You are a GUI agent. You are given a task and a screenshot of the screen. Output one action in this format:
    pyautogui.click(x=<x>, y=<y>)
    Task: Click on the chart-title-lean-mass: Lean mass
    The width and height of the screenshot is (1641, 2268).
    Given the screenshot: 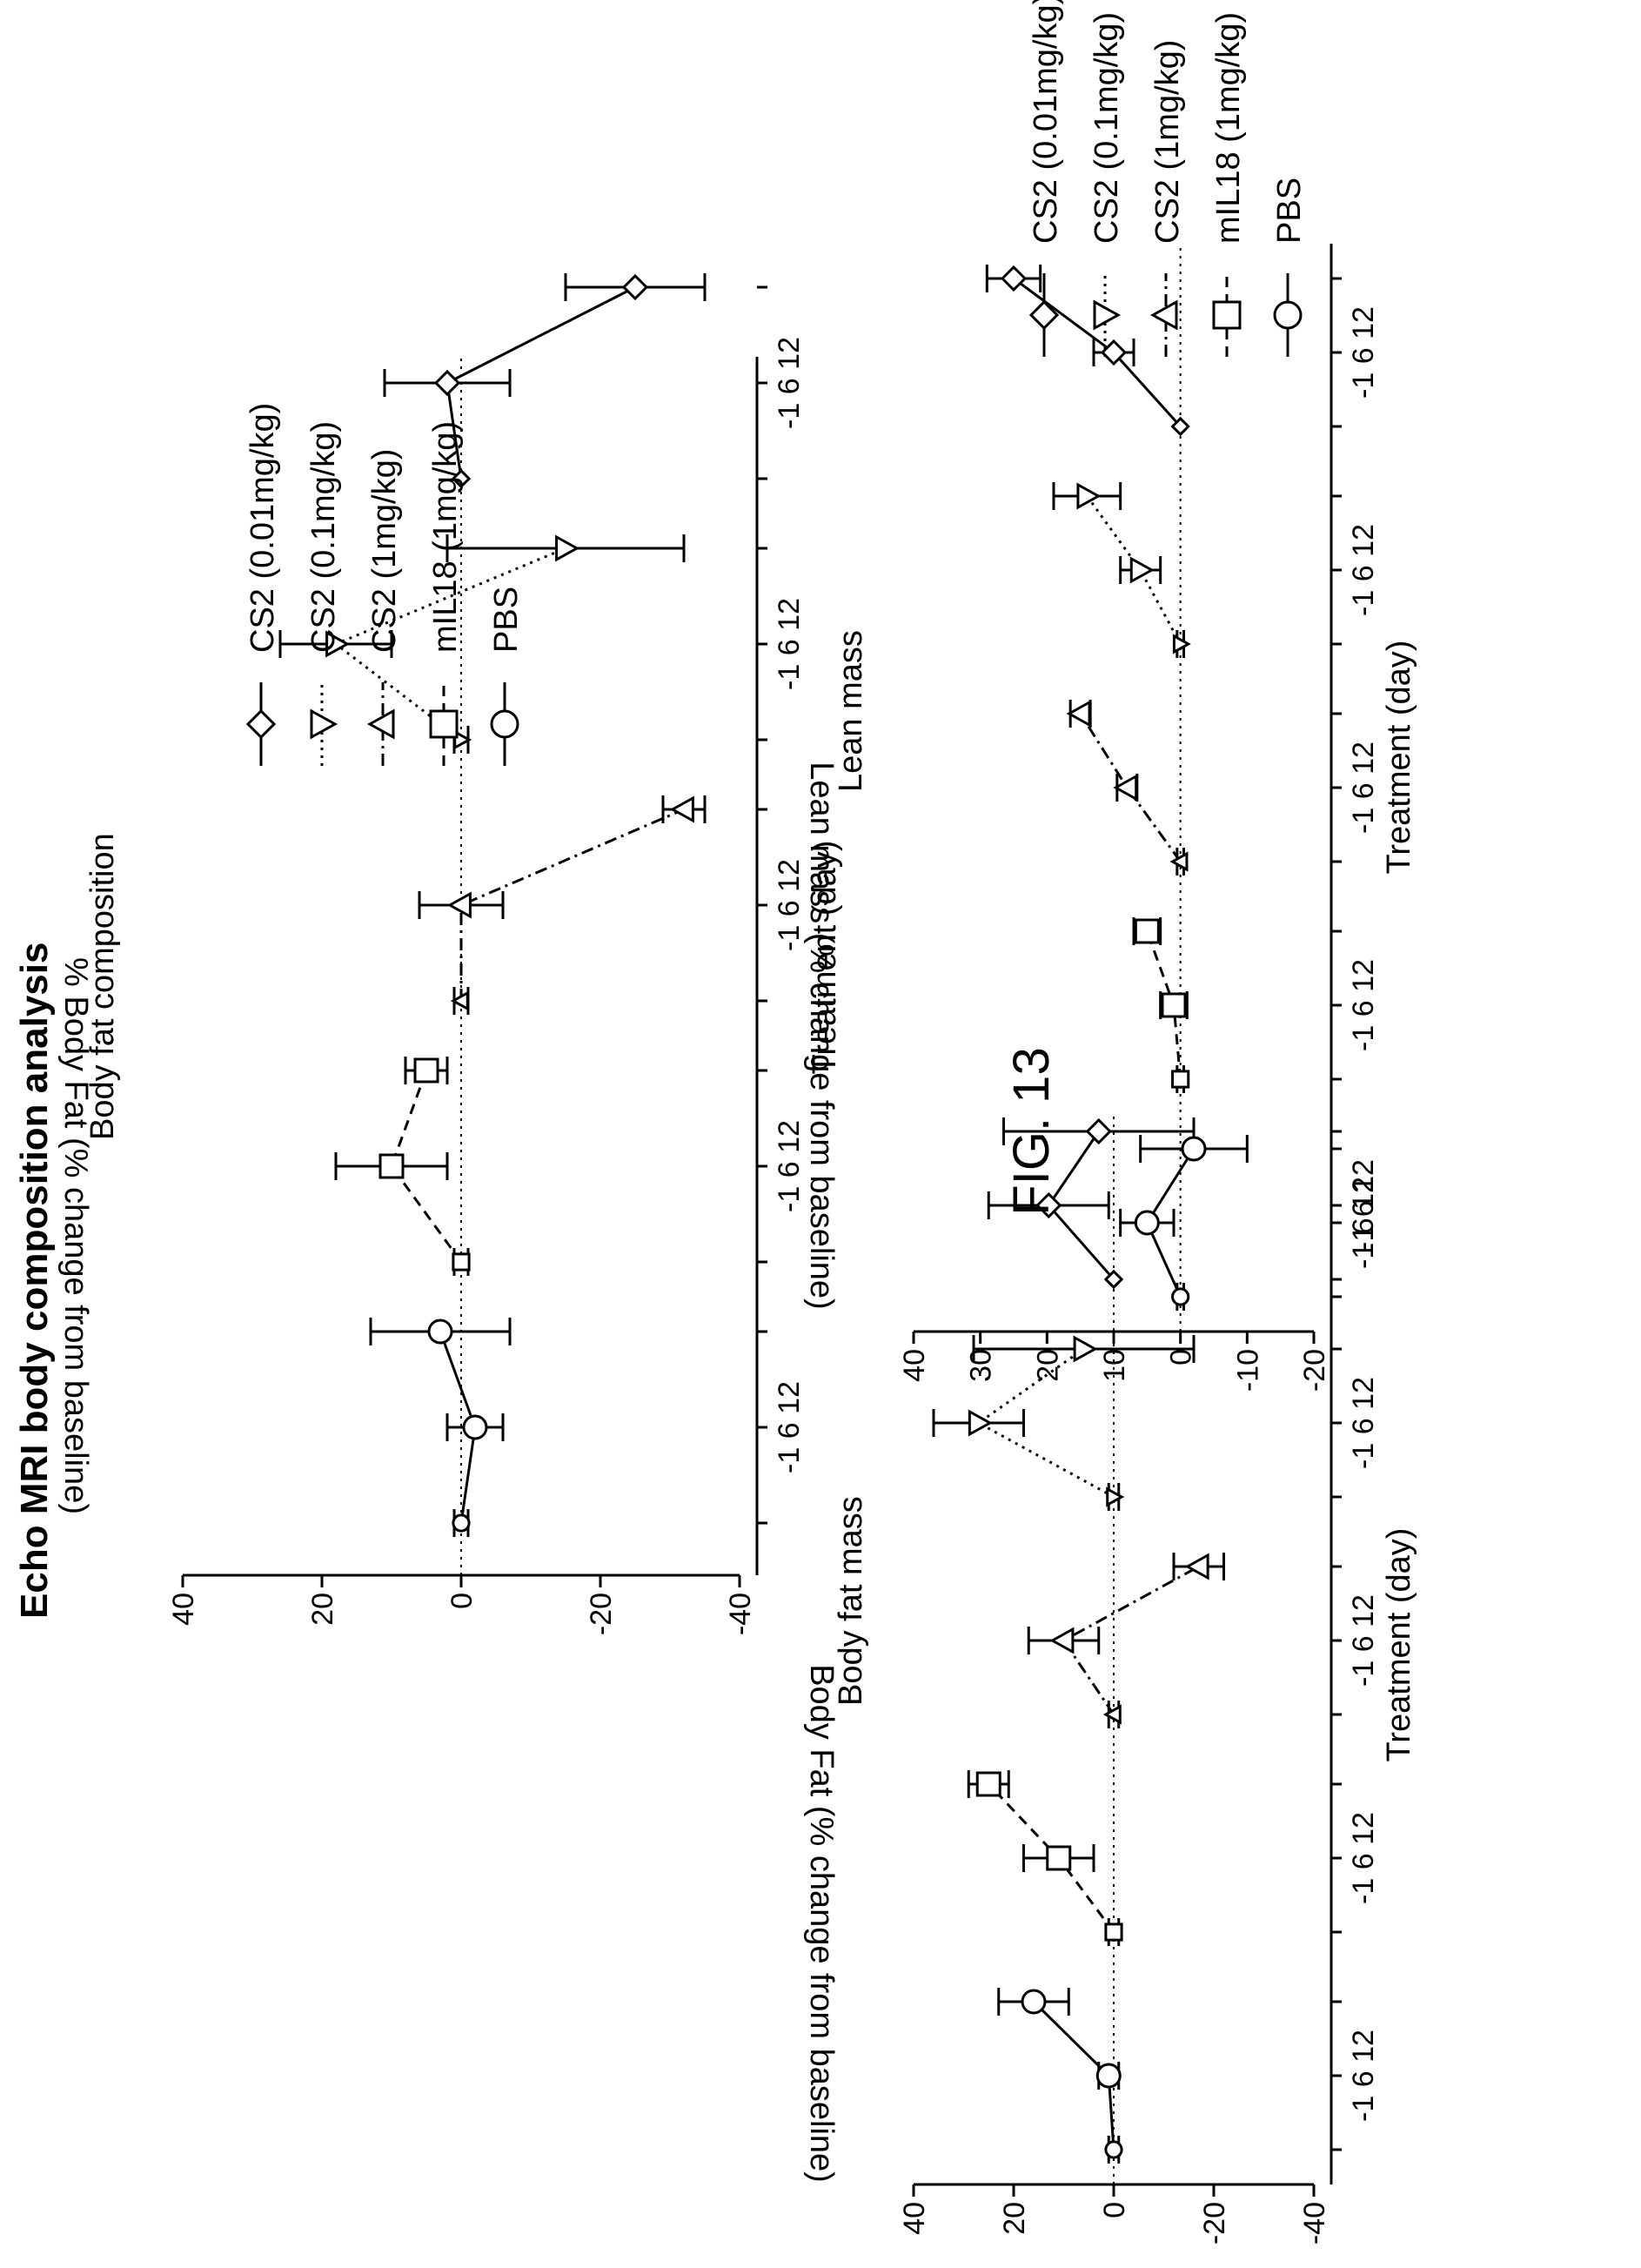 What is the action you would take?
    pyautogui.click(x=851, y=711)
    